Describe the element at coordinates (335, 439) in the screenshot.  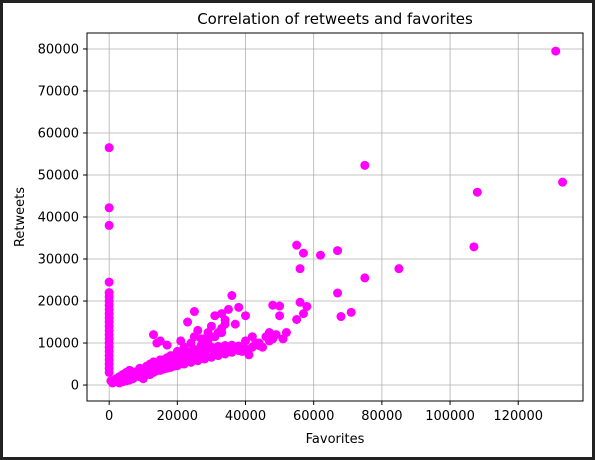
I see `x-axis-label: Favorites` at that location.